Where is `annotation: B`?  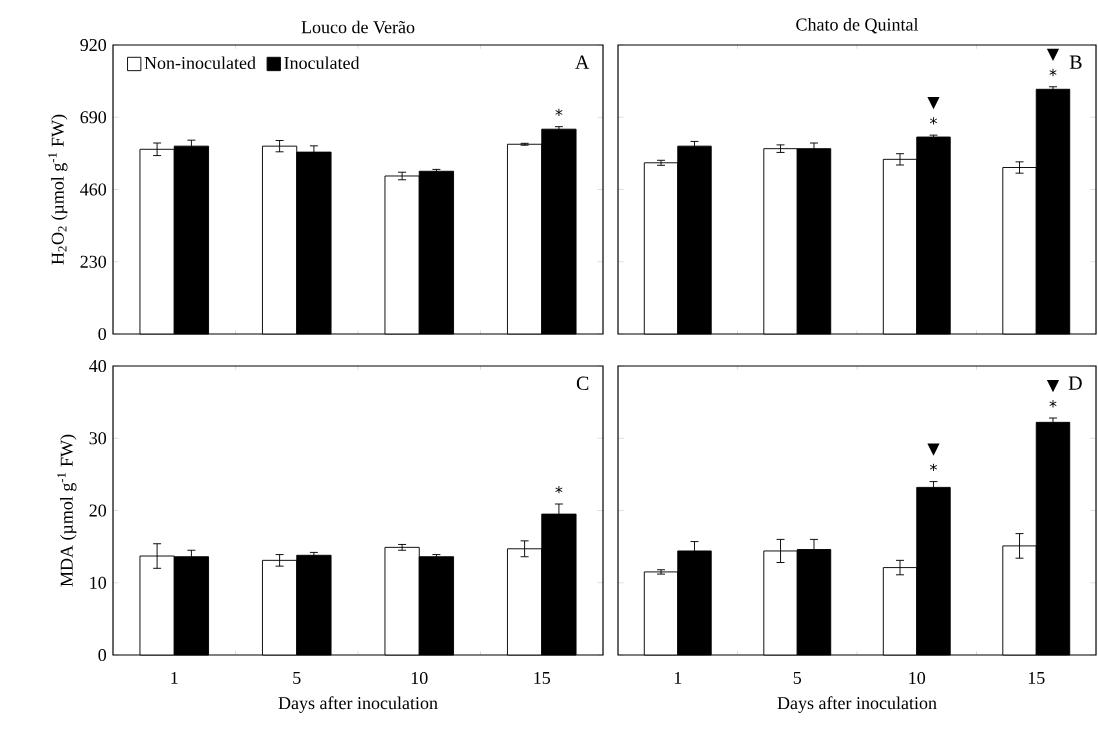 annotation: B is located at coordinates (1075, 62).